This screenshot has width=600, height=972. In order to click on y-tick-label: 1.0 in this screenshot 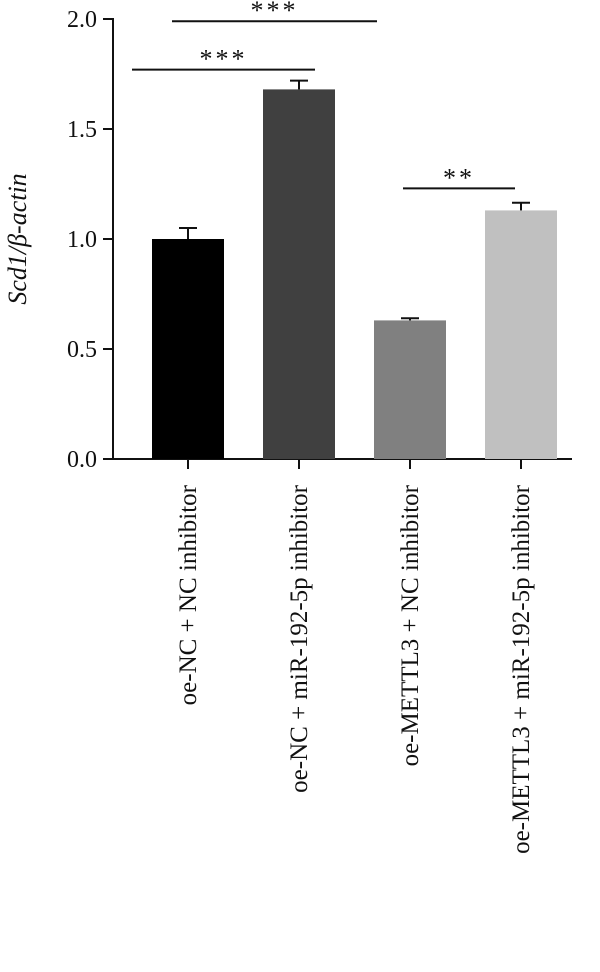, I will do `click(82, 240)`.